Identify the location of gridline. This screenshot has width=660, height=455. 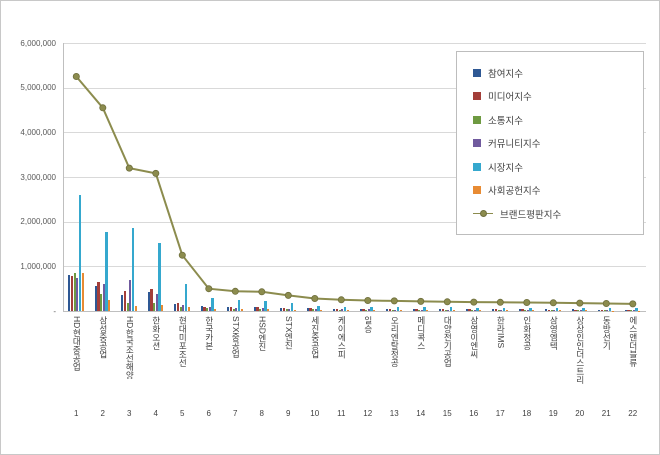
(354, 43).